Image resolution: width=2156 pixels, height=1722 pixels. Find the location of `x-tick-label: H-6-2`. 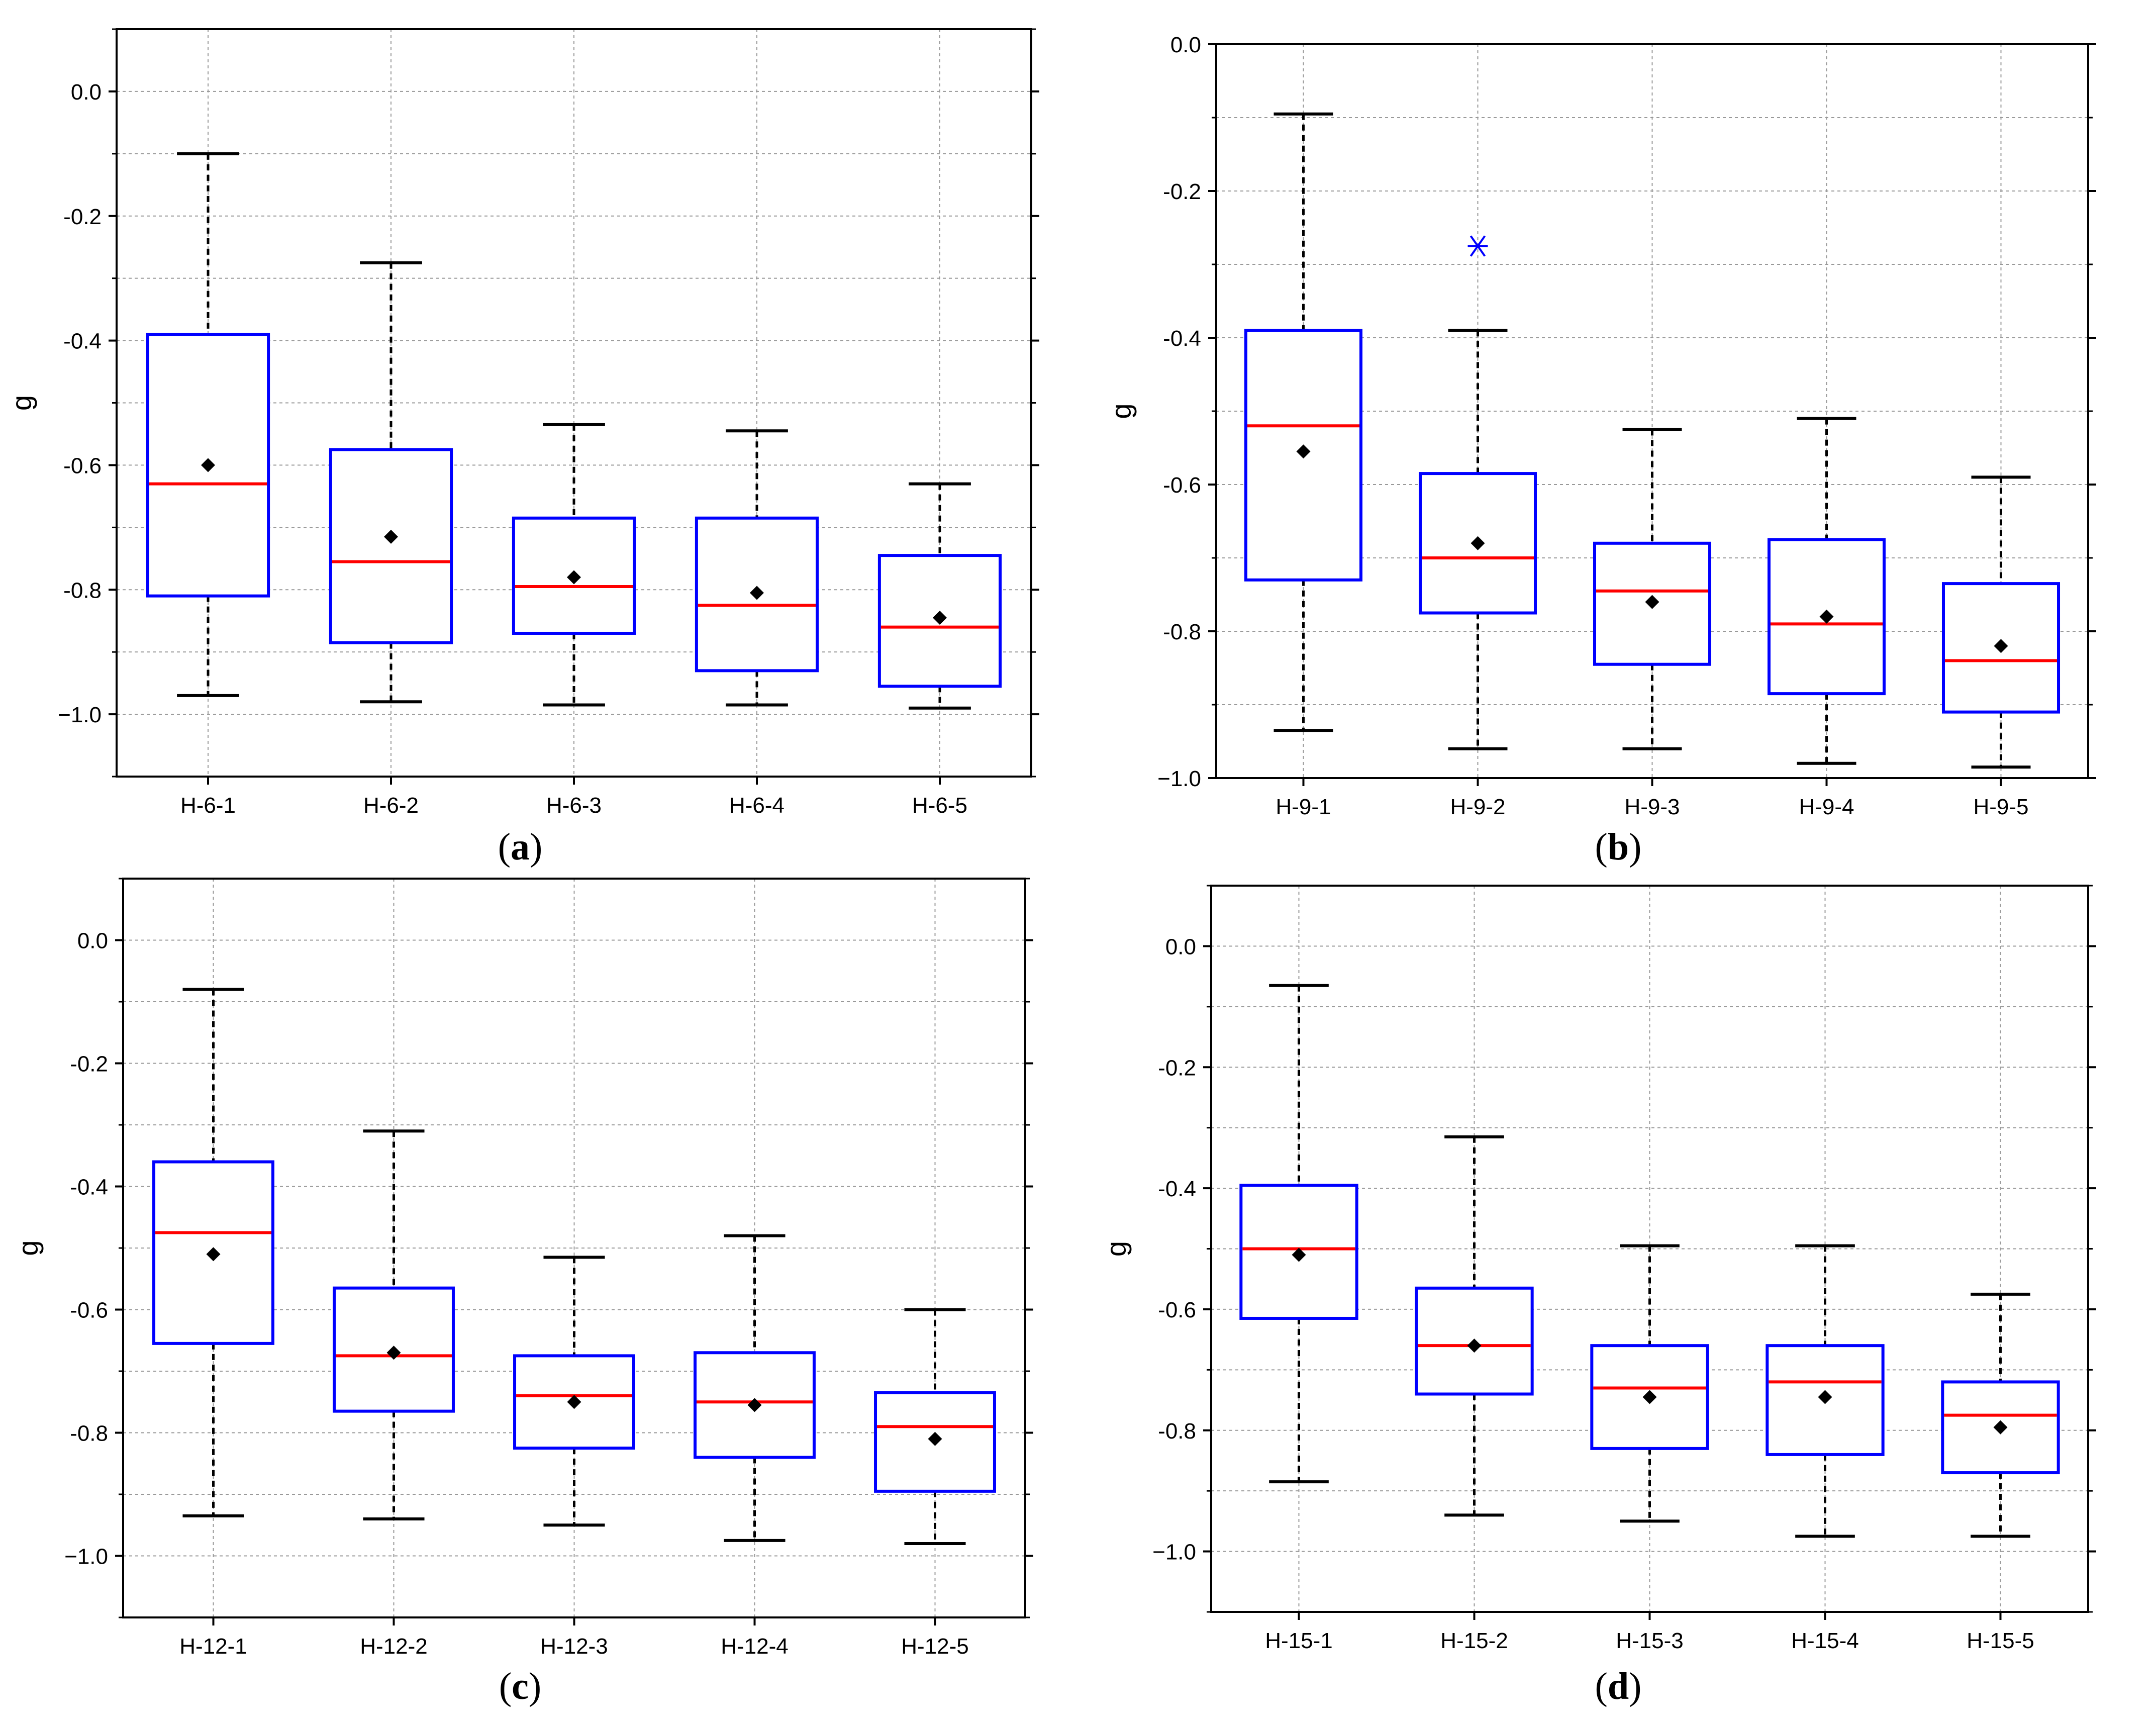

x-tick-label: H-6-2 is located at coordinates (391, 805).